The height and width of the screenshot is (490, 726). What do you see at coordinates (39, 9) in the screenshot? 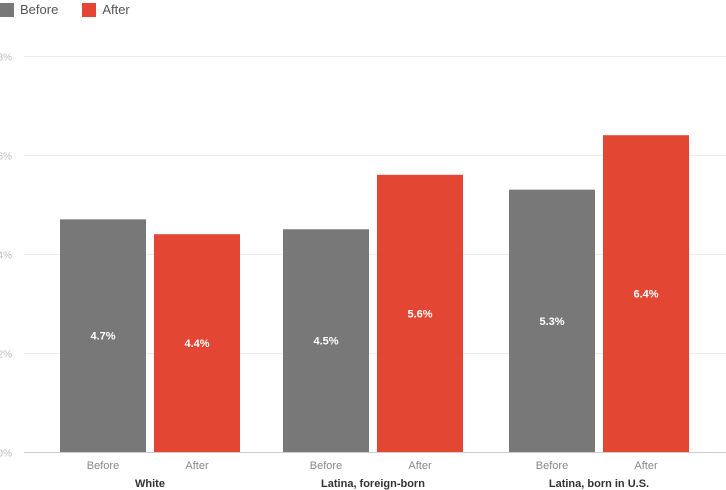
I see `legend-label-before: Before` at bounding box center [39, 9].